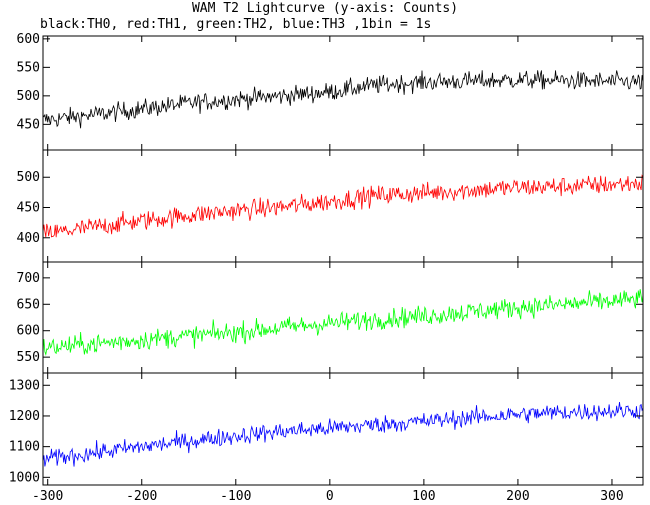 The height and width of the screenshot is (505, 650). Describe the element at coordinates (28, 124) in the screenshot. I see `ytick-label-TH0-450: 450` at that location.